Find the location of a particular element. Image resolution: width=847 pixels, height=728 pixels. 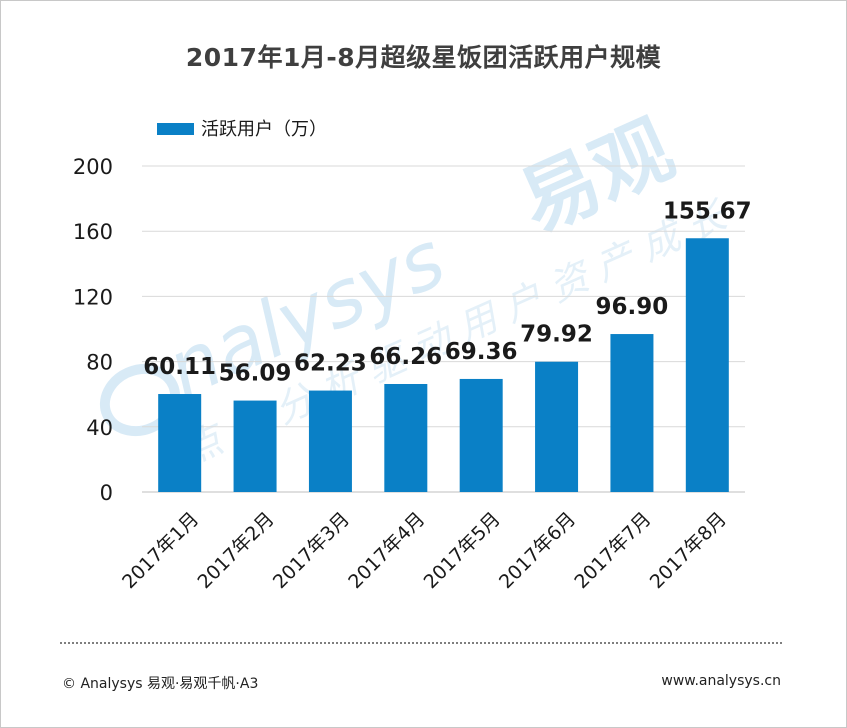

x-tick-label: 2017年1月 is located at coordinates (160, 550).